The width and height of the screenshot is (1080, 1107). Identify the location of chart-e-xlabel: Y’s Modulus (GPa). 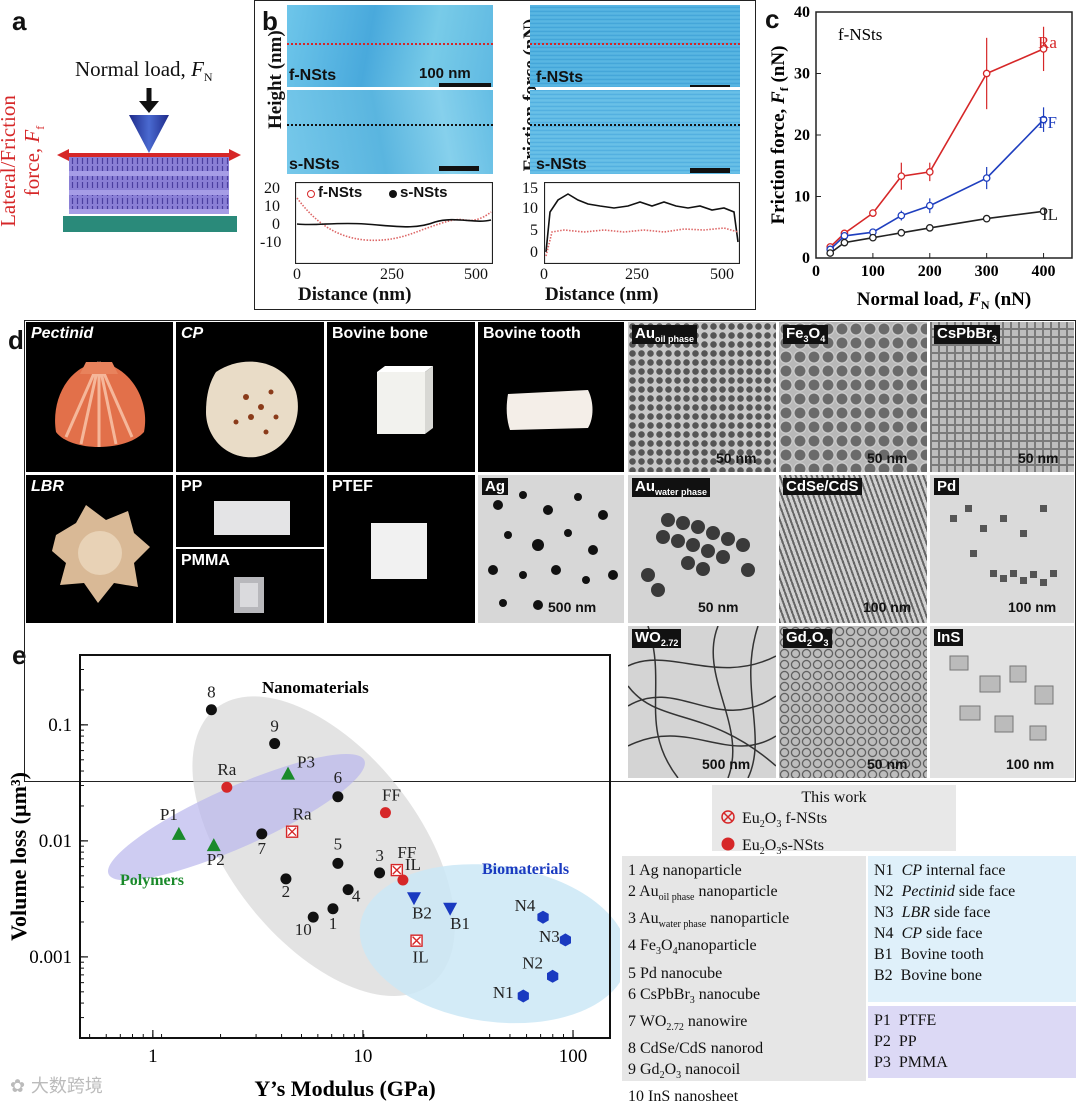
(344, 1088).